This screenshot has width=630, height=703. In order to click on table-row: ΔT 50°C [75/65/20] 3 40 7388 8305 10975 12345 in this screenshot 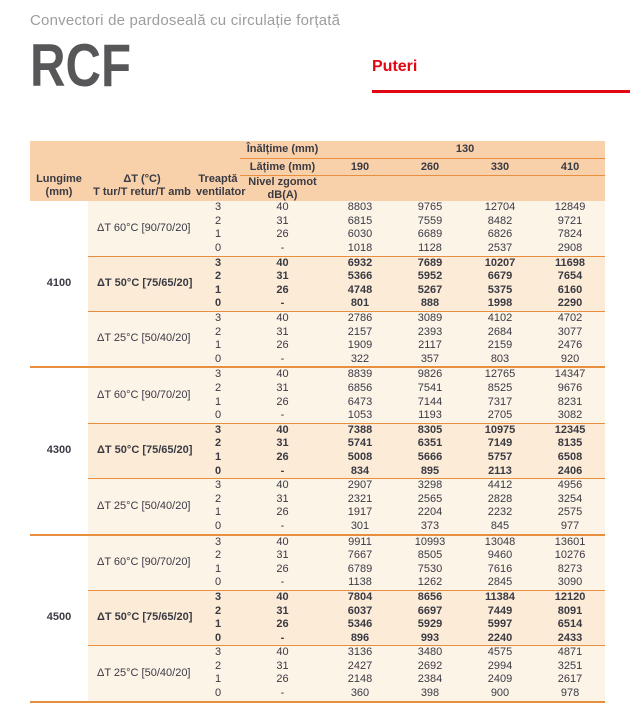, I will do `click(318, 450)`.